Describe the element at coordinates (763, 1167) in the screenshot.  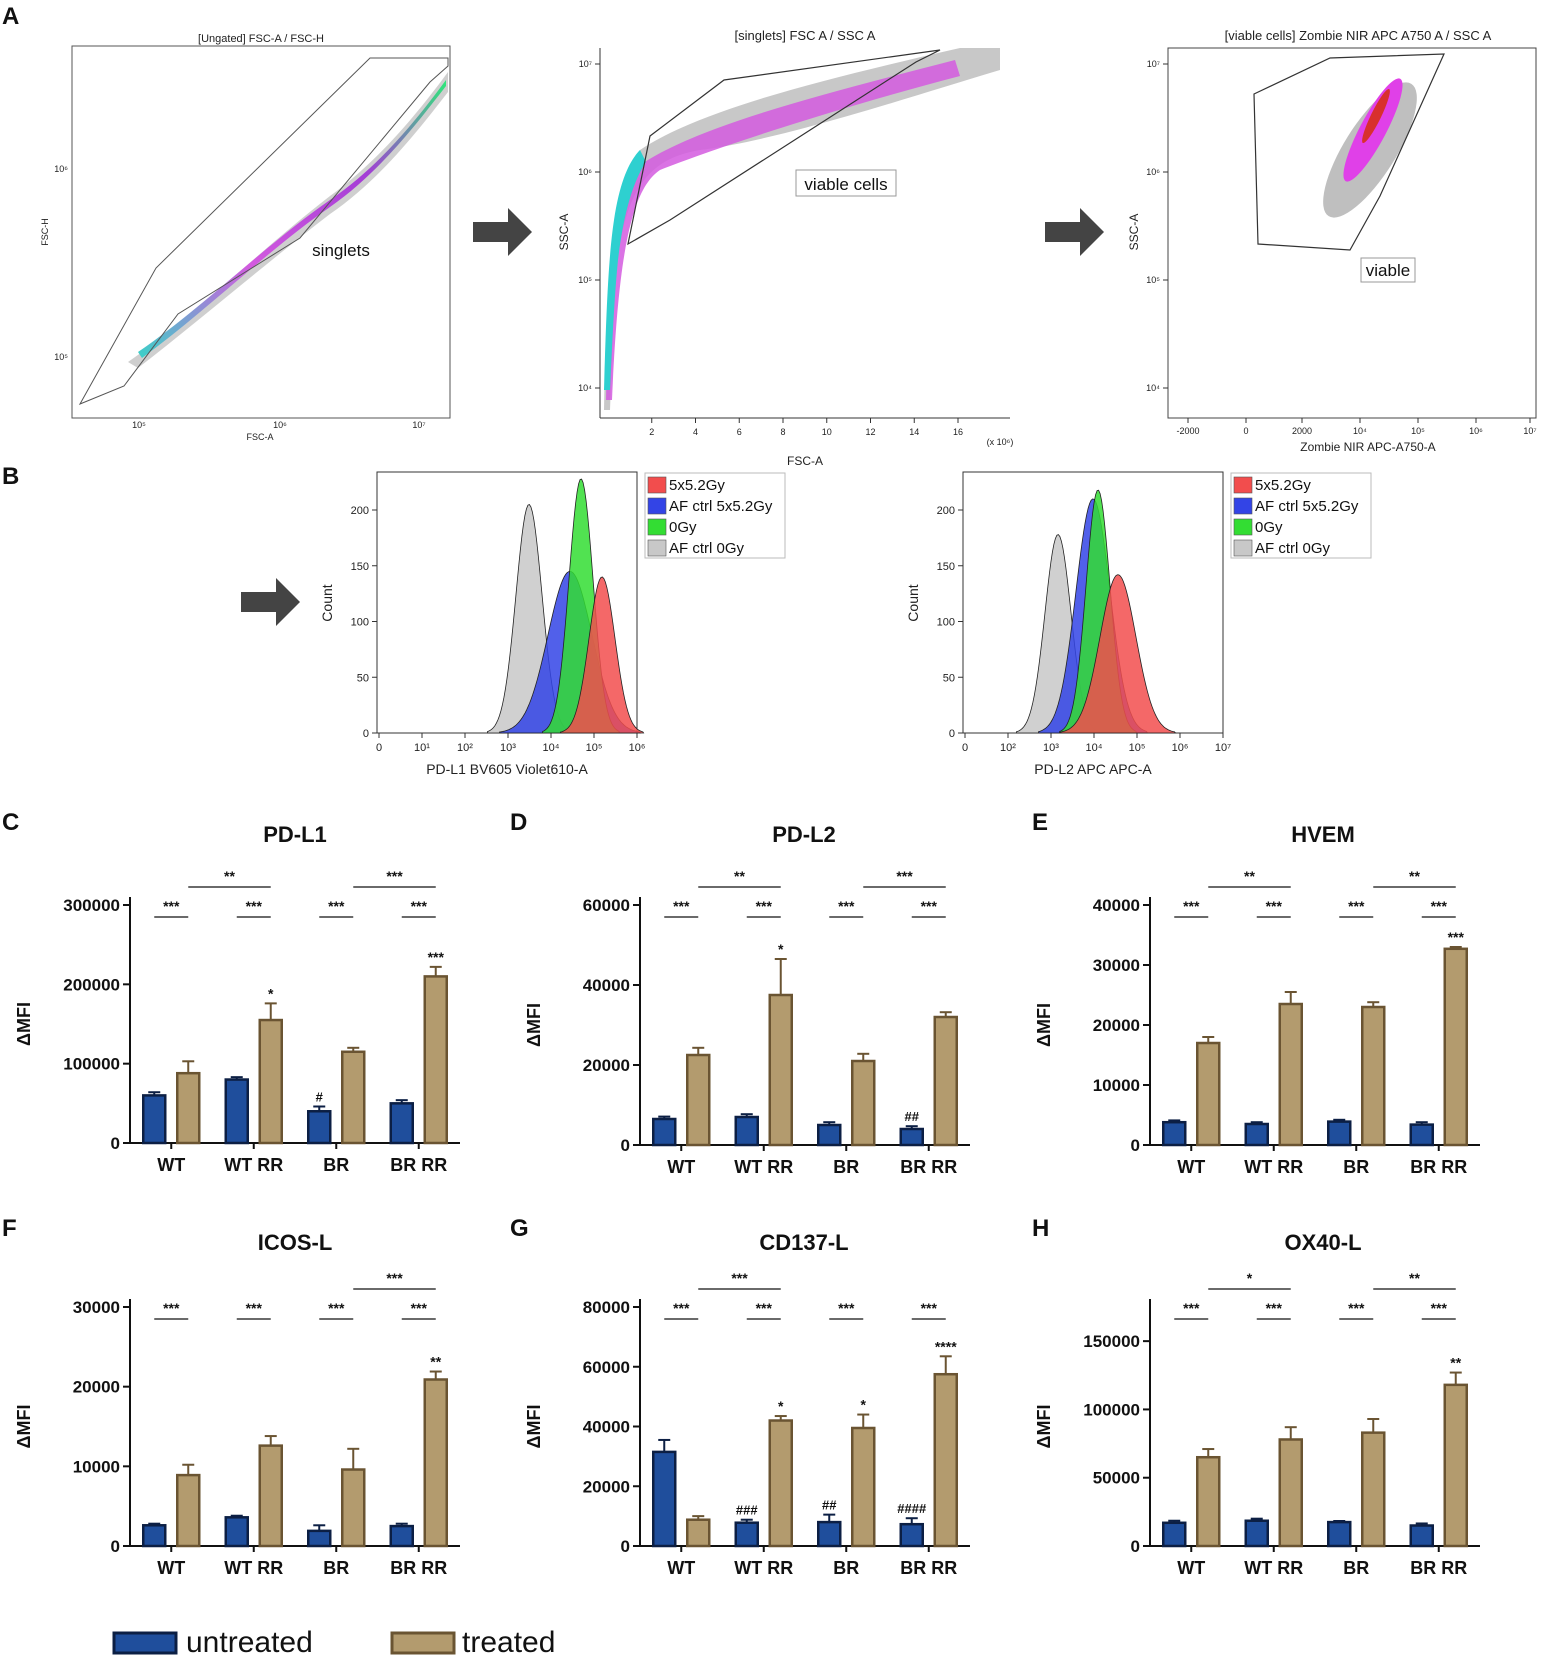
I see `x-tick-label: WT RR` at that location.